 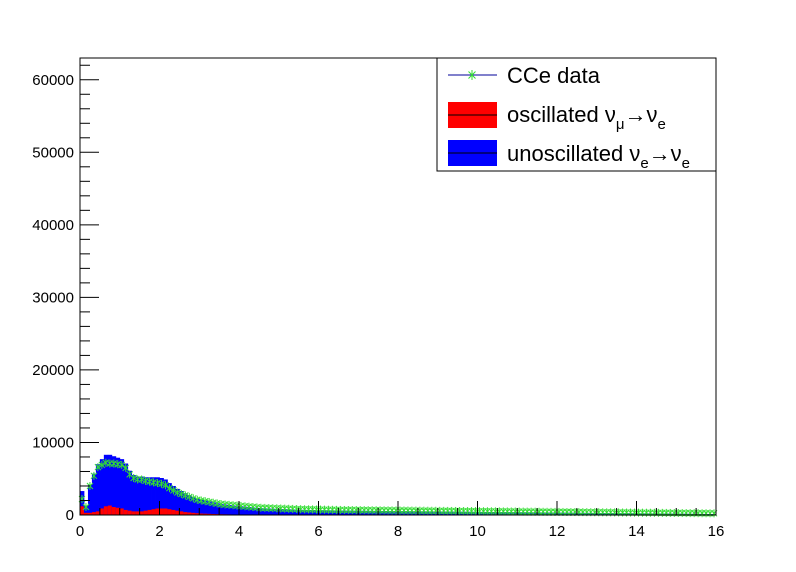 What do you see at coordinates (472, 75) in the screenshot?
I see `legend-marker-ccedata` at bounding box center [472, 75].